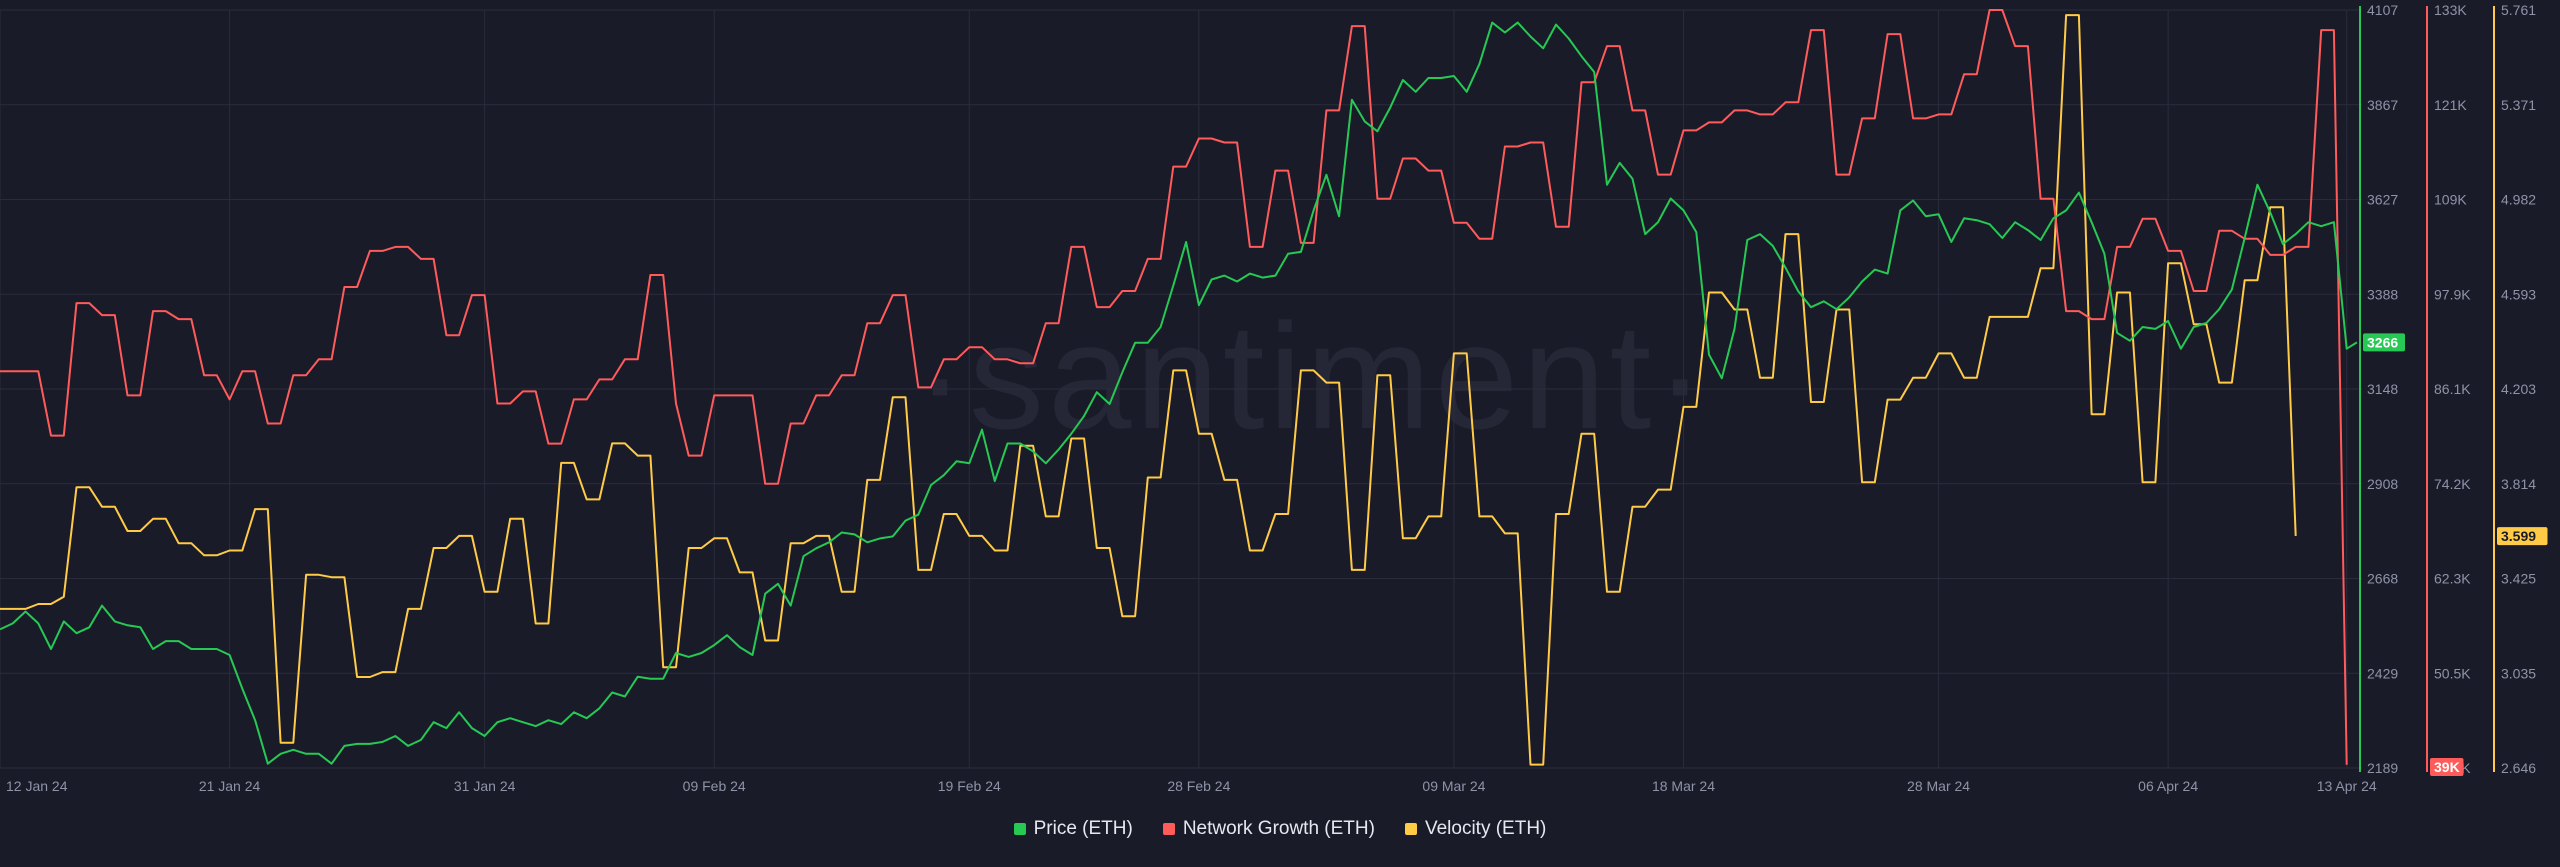 The width and height of the screenshot is (2560, 867). I want to click on current-value-badge-velocity, so click(2522, 536).